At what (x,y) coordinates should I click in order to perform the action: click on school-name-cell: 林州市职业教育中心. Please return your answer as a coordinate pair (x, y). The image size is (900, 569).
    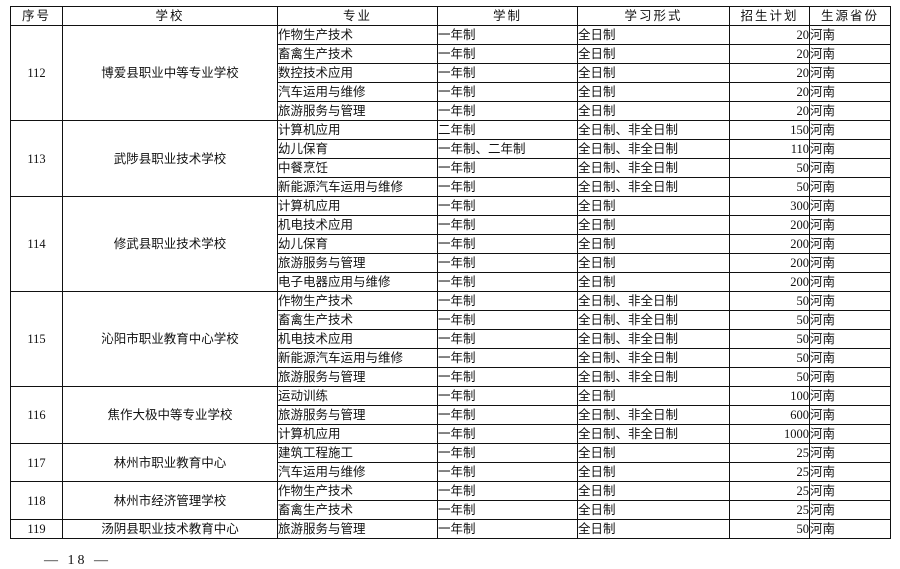
    Looking at the image, I should click on (170, 462).